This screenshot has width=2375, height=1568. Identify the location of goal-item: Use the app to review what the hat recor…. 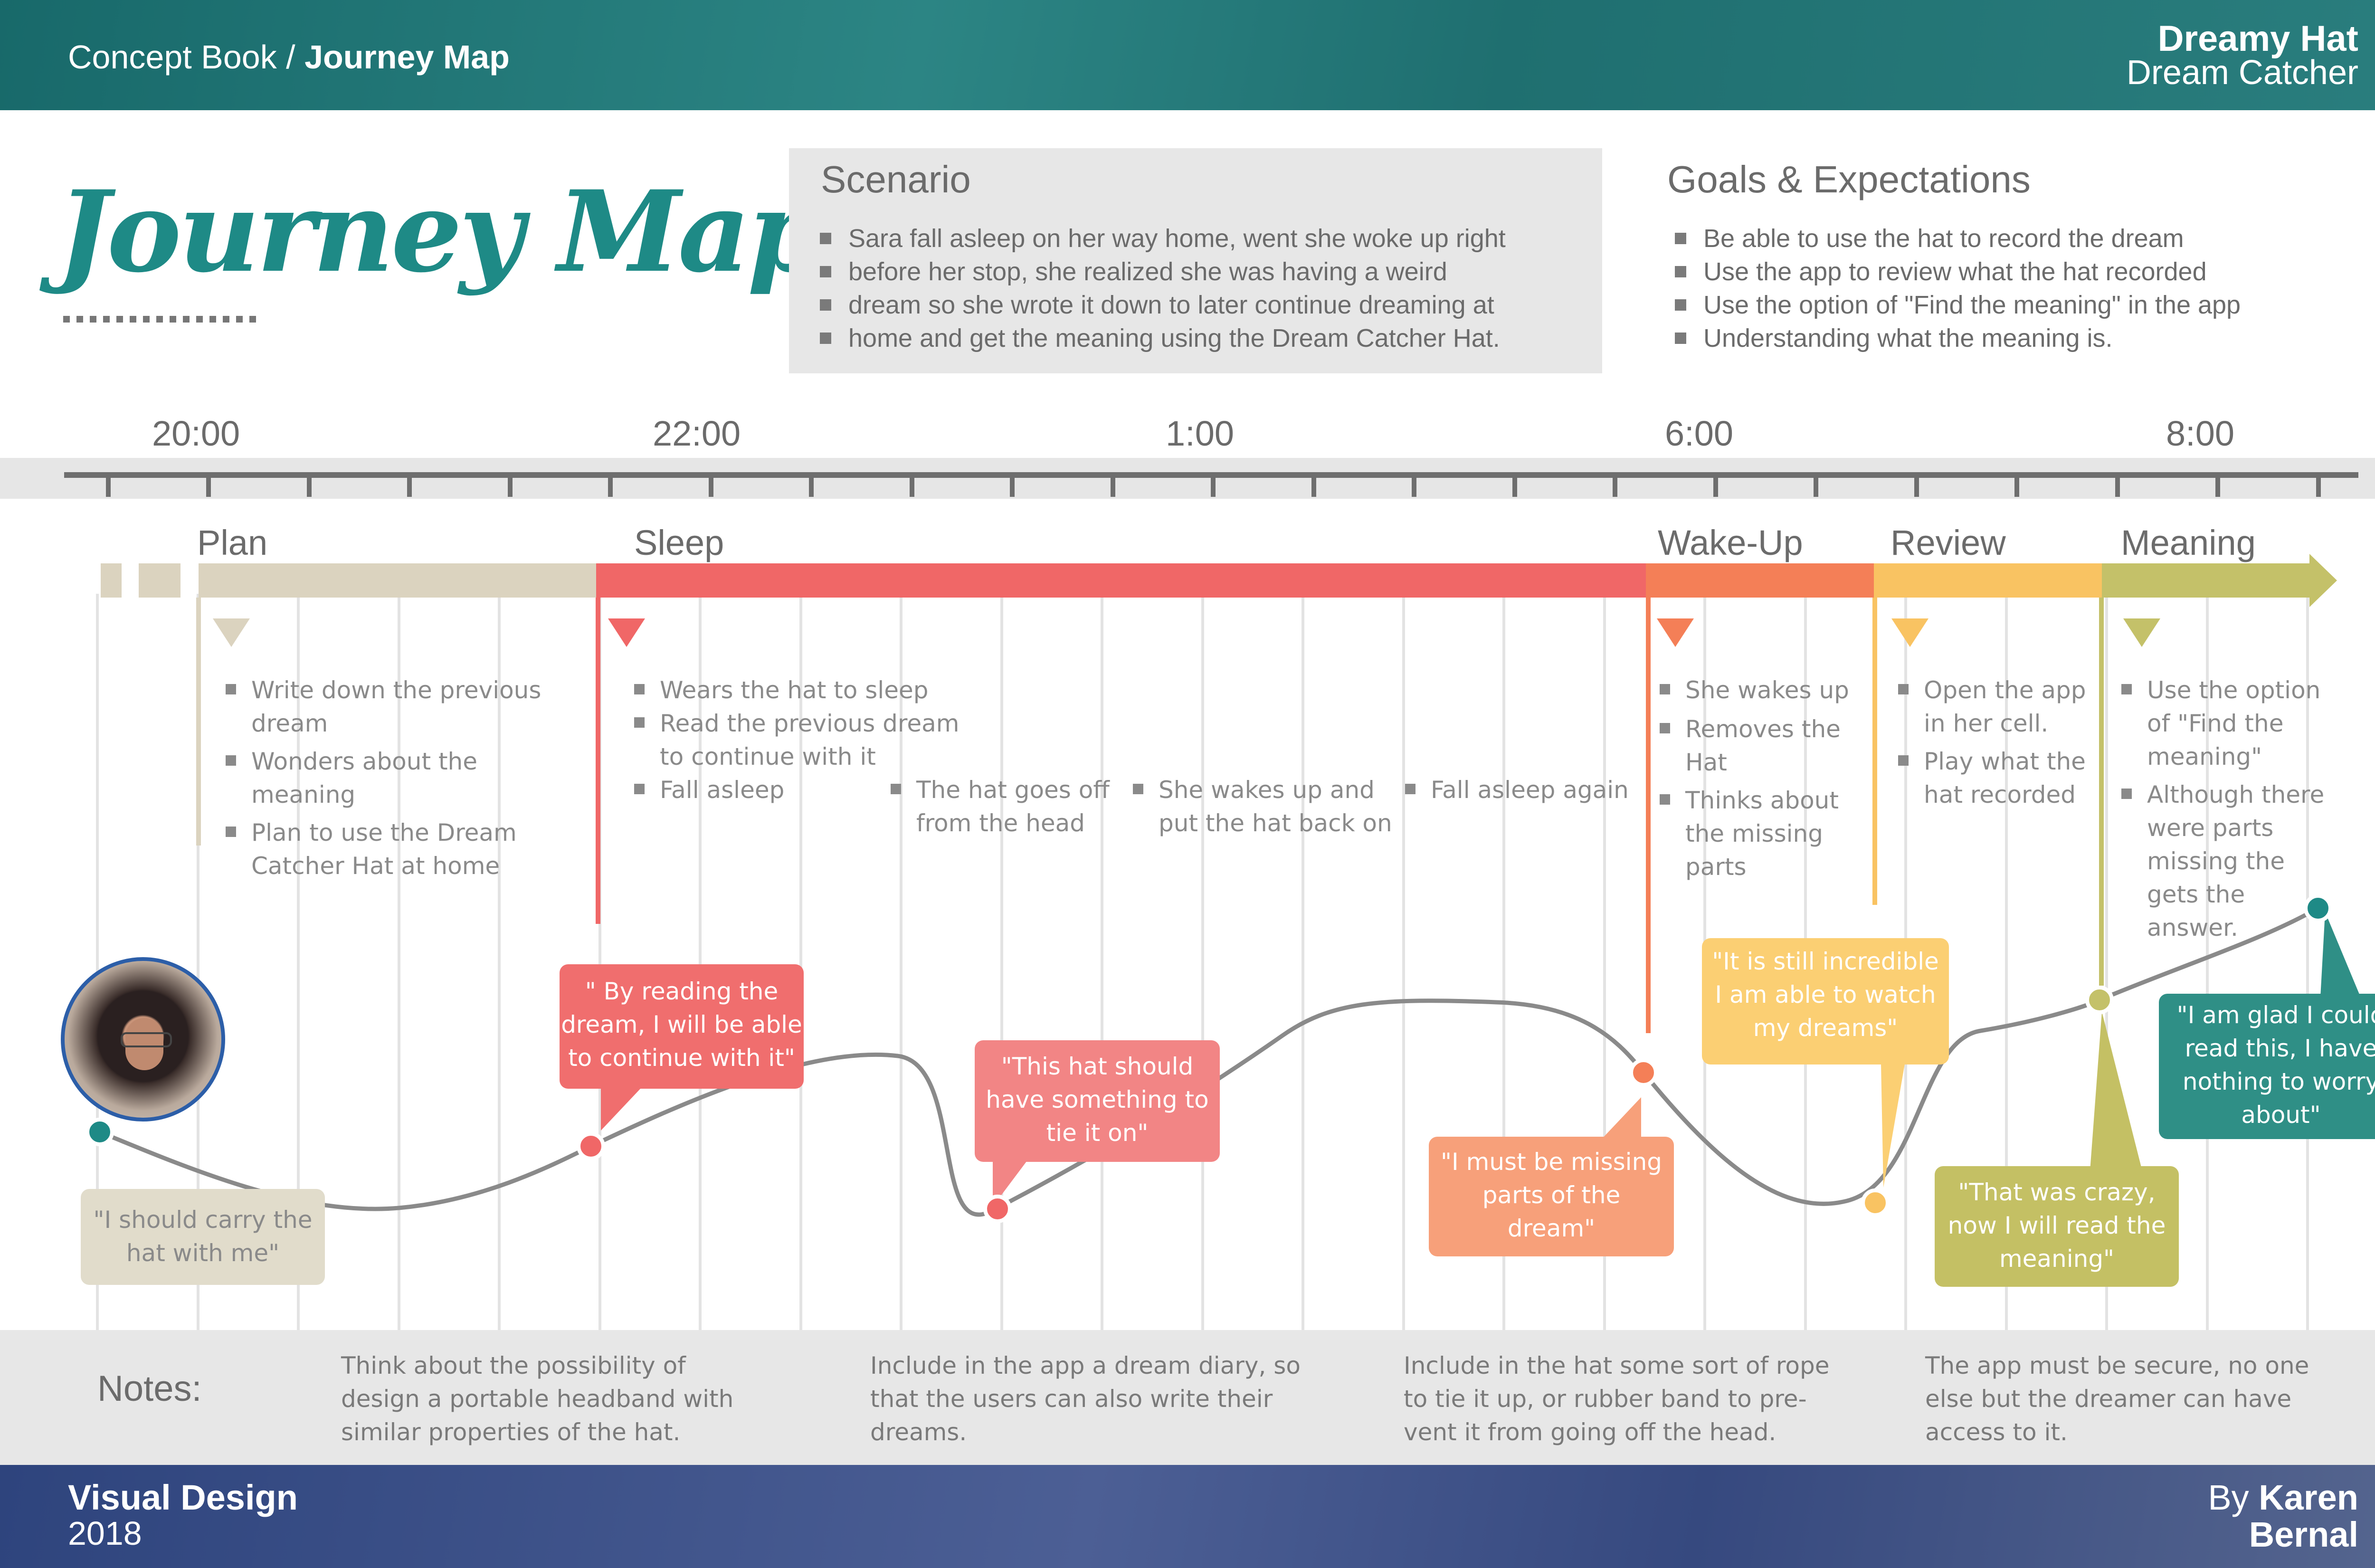
(1956, 271).